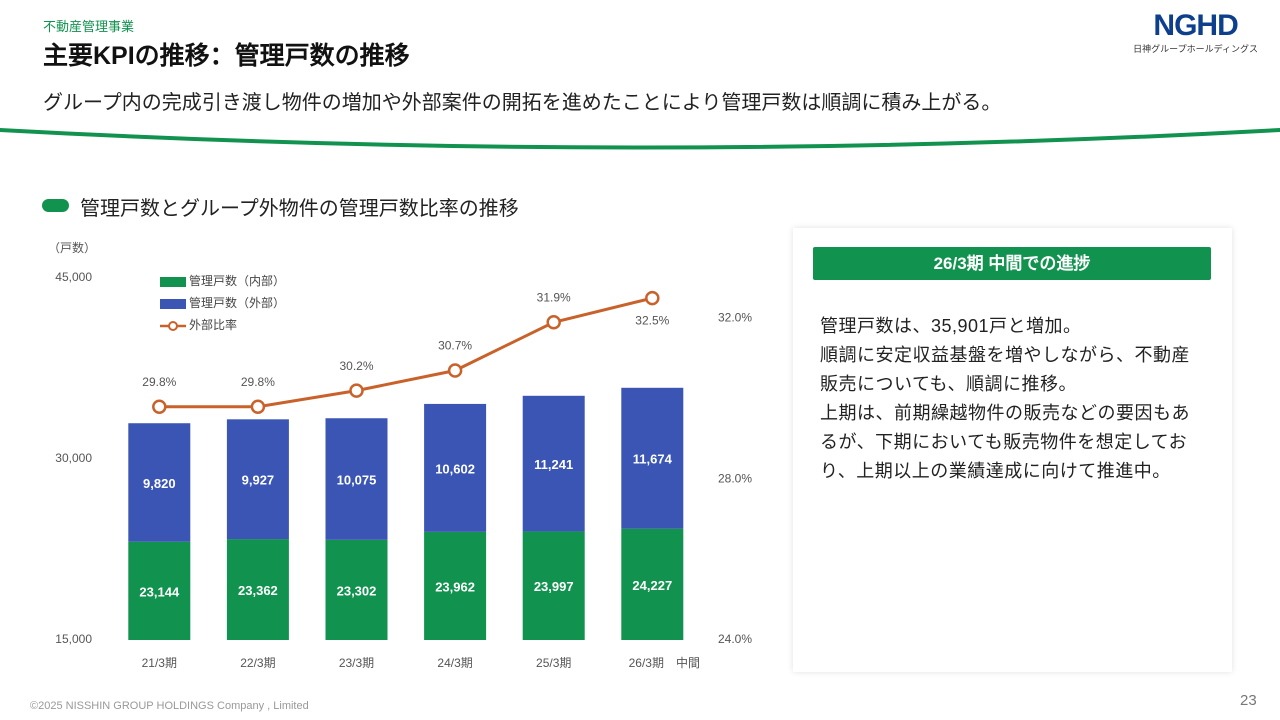 This screenshot has width=1280, height=720. What do you see at coordinates (735, 478) in the screenshot?
I see `y2-tick-label: 28.0%` at bounding box center [735, 478].